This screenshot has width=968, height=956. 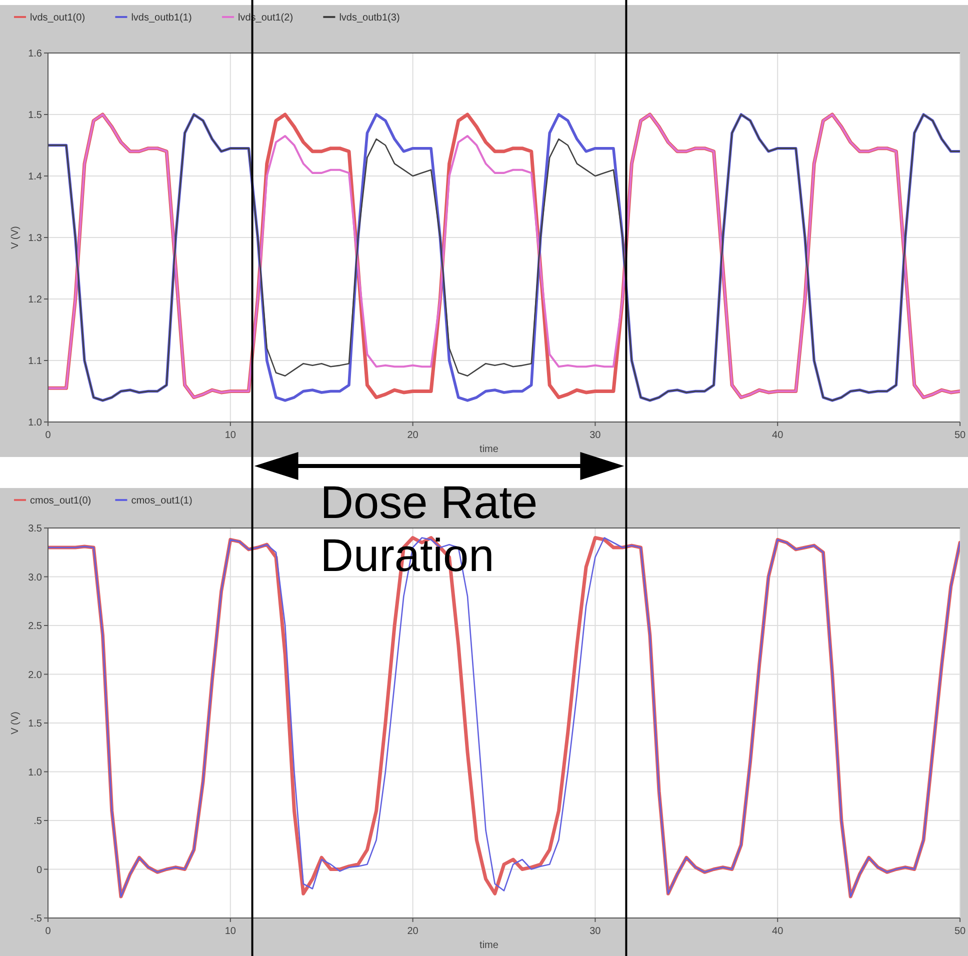 I want to click on y-tick-label: 1.6, so click(x=35, y=54).